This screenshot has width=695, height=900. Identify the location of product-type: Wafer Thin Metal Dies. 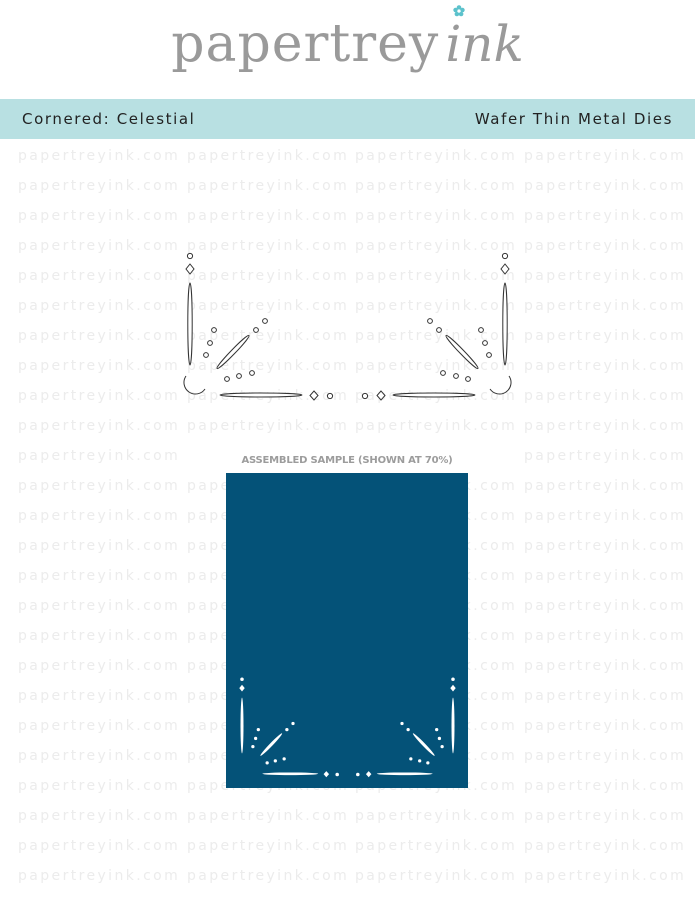
(573, 119).